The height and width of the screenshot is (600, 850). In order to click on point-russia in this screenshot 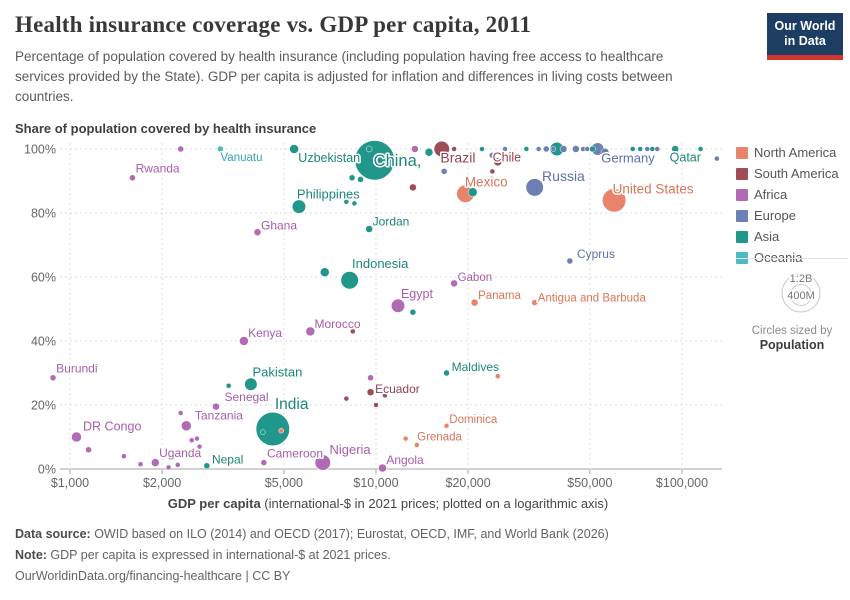, I will do `click(535, 187)`.